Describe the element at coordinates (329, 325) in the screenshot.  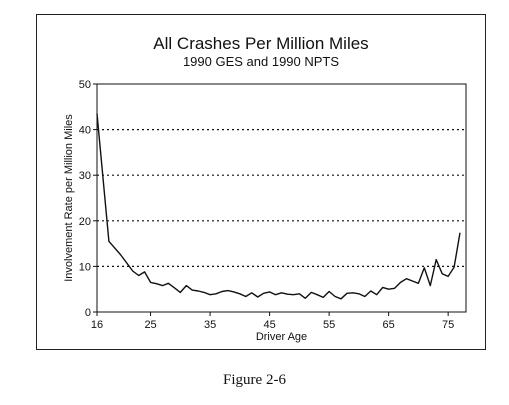
I see `x-tick-label-55: 55` at that location.